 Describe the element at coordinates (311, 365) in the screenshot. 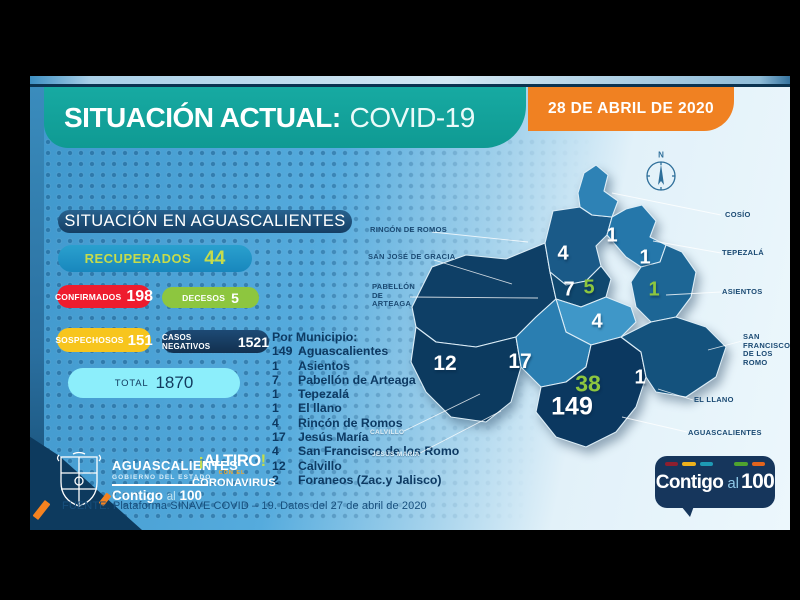

I see `list-item: 1 Asientos` at that location.